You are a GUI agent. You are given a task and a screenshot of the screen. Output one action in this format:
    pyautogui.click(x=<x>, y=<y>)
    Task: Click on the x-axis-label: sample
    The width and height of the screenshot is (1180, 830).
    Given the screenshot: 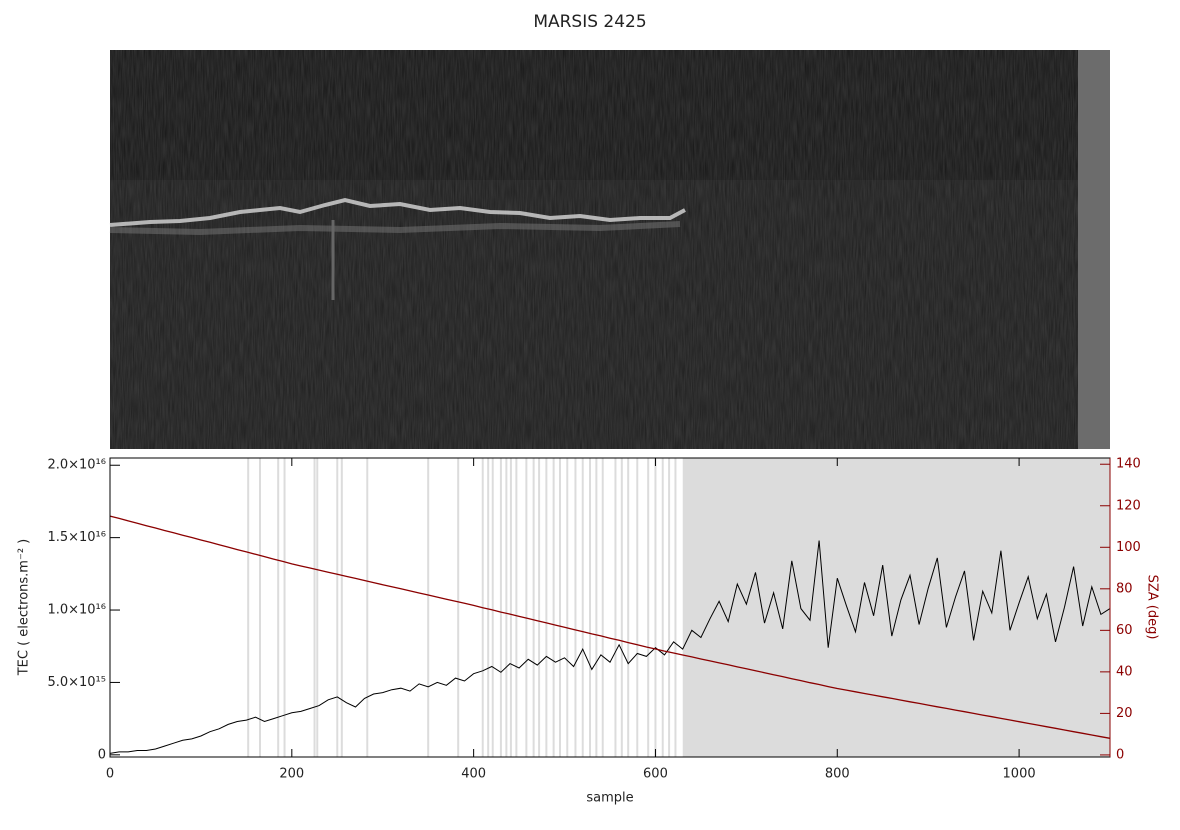 What is the action you would take?
    pyautogui.click(x=609, y=798)
    